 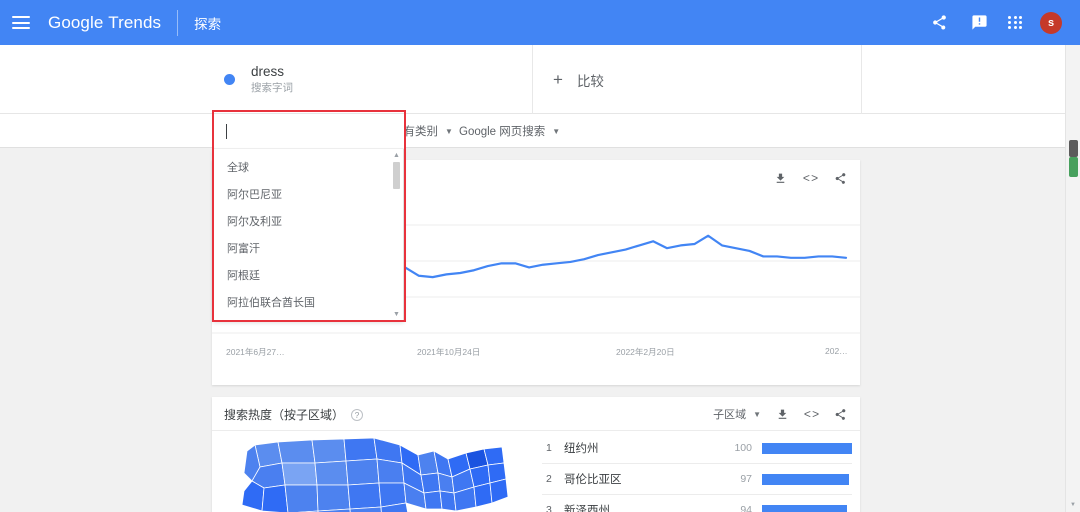 I want to click on region-card-divider, so click(x=536, y=430).